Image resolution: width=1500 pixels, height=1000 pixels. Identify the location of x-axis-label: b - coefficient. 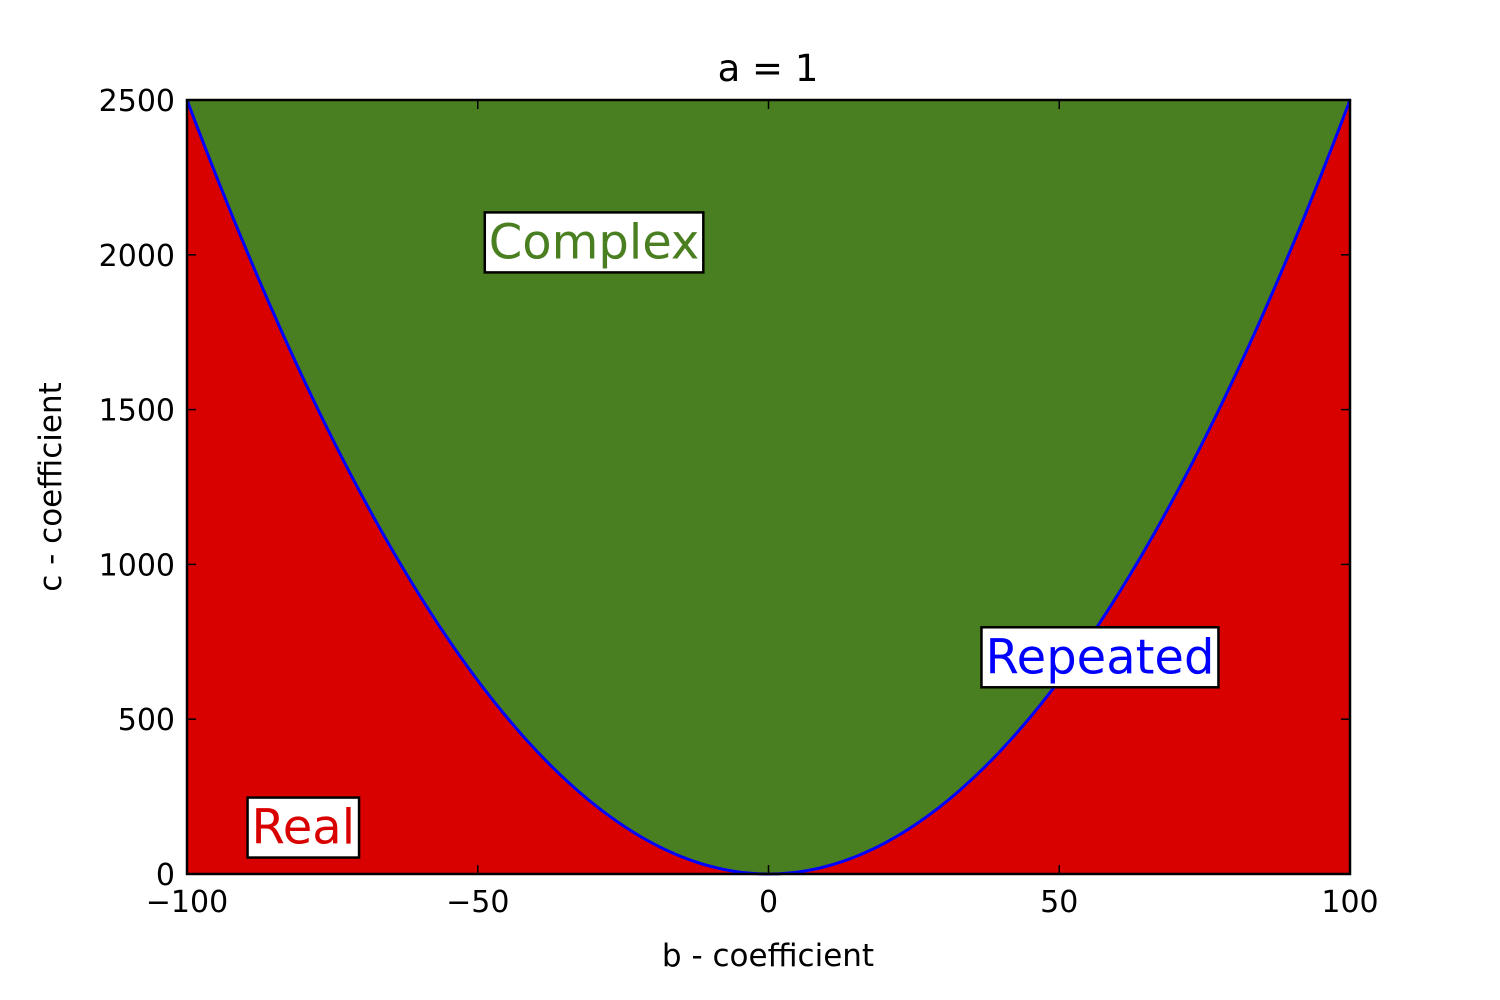
(768, 956).